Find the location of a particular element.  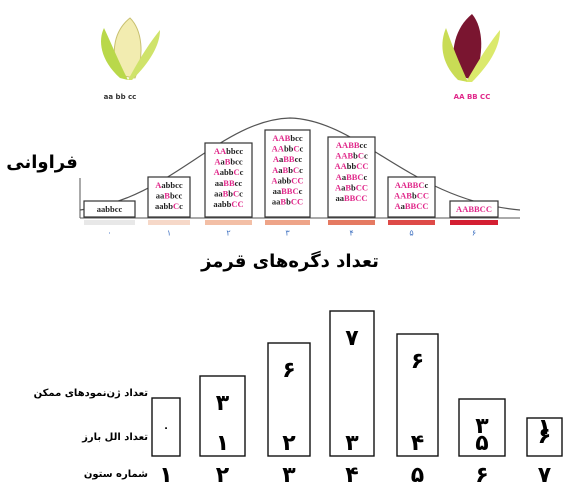

genotype: aaBbcc is located at coordinates (169, 196).